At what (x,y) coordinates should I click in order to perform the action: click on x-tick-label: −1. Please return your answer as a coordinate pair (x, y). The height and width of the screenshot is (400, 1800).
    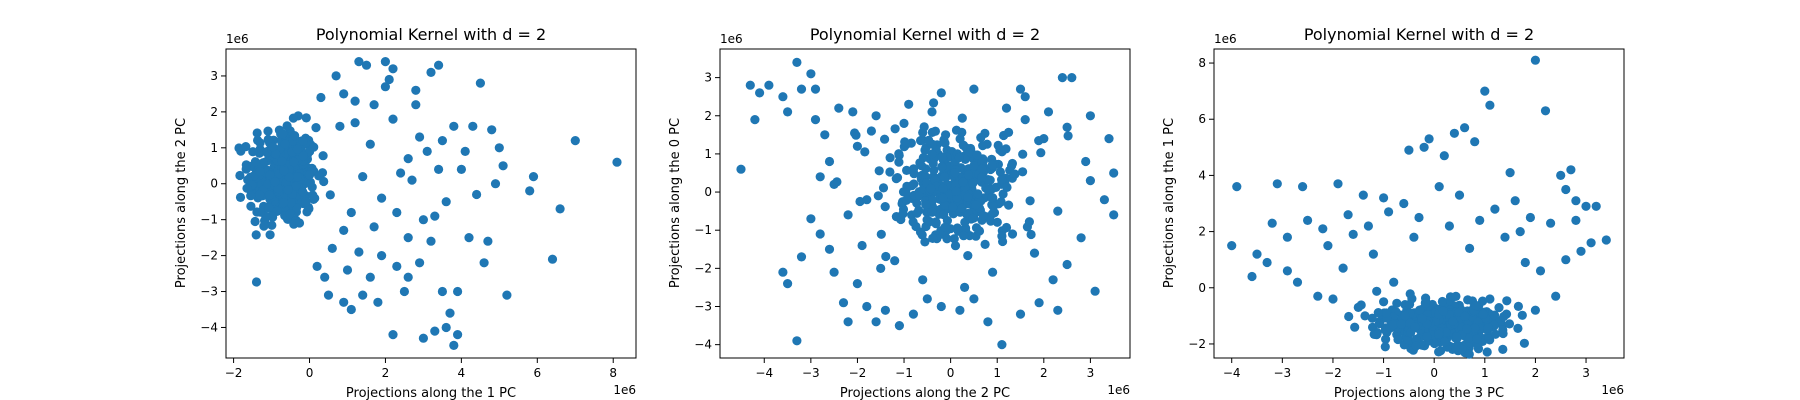
    Looking at the image, I should click on (1384, 373).